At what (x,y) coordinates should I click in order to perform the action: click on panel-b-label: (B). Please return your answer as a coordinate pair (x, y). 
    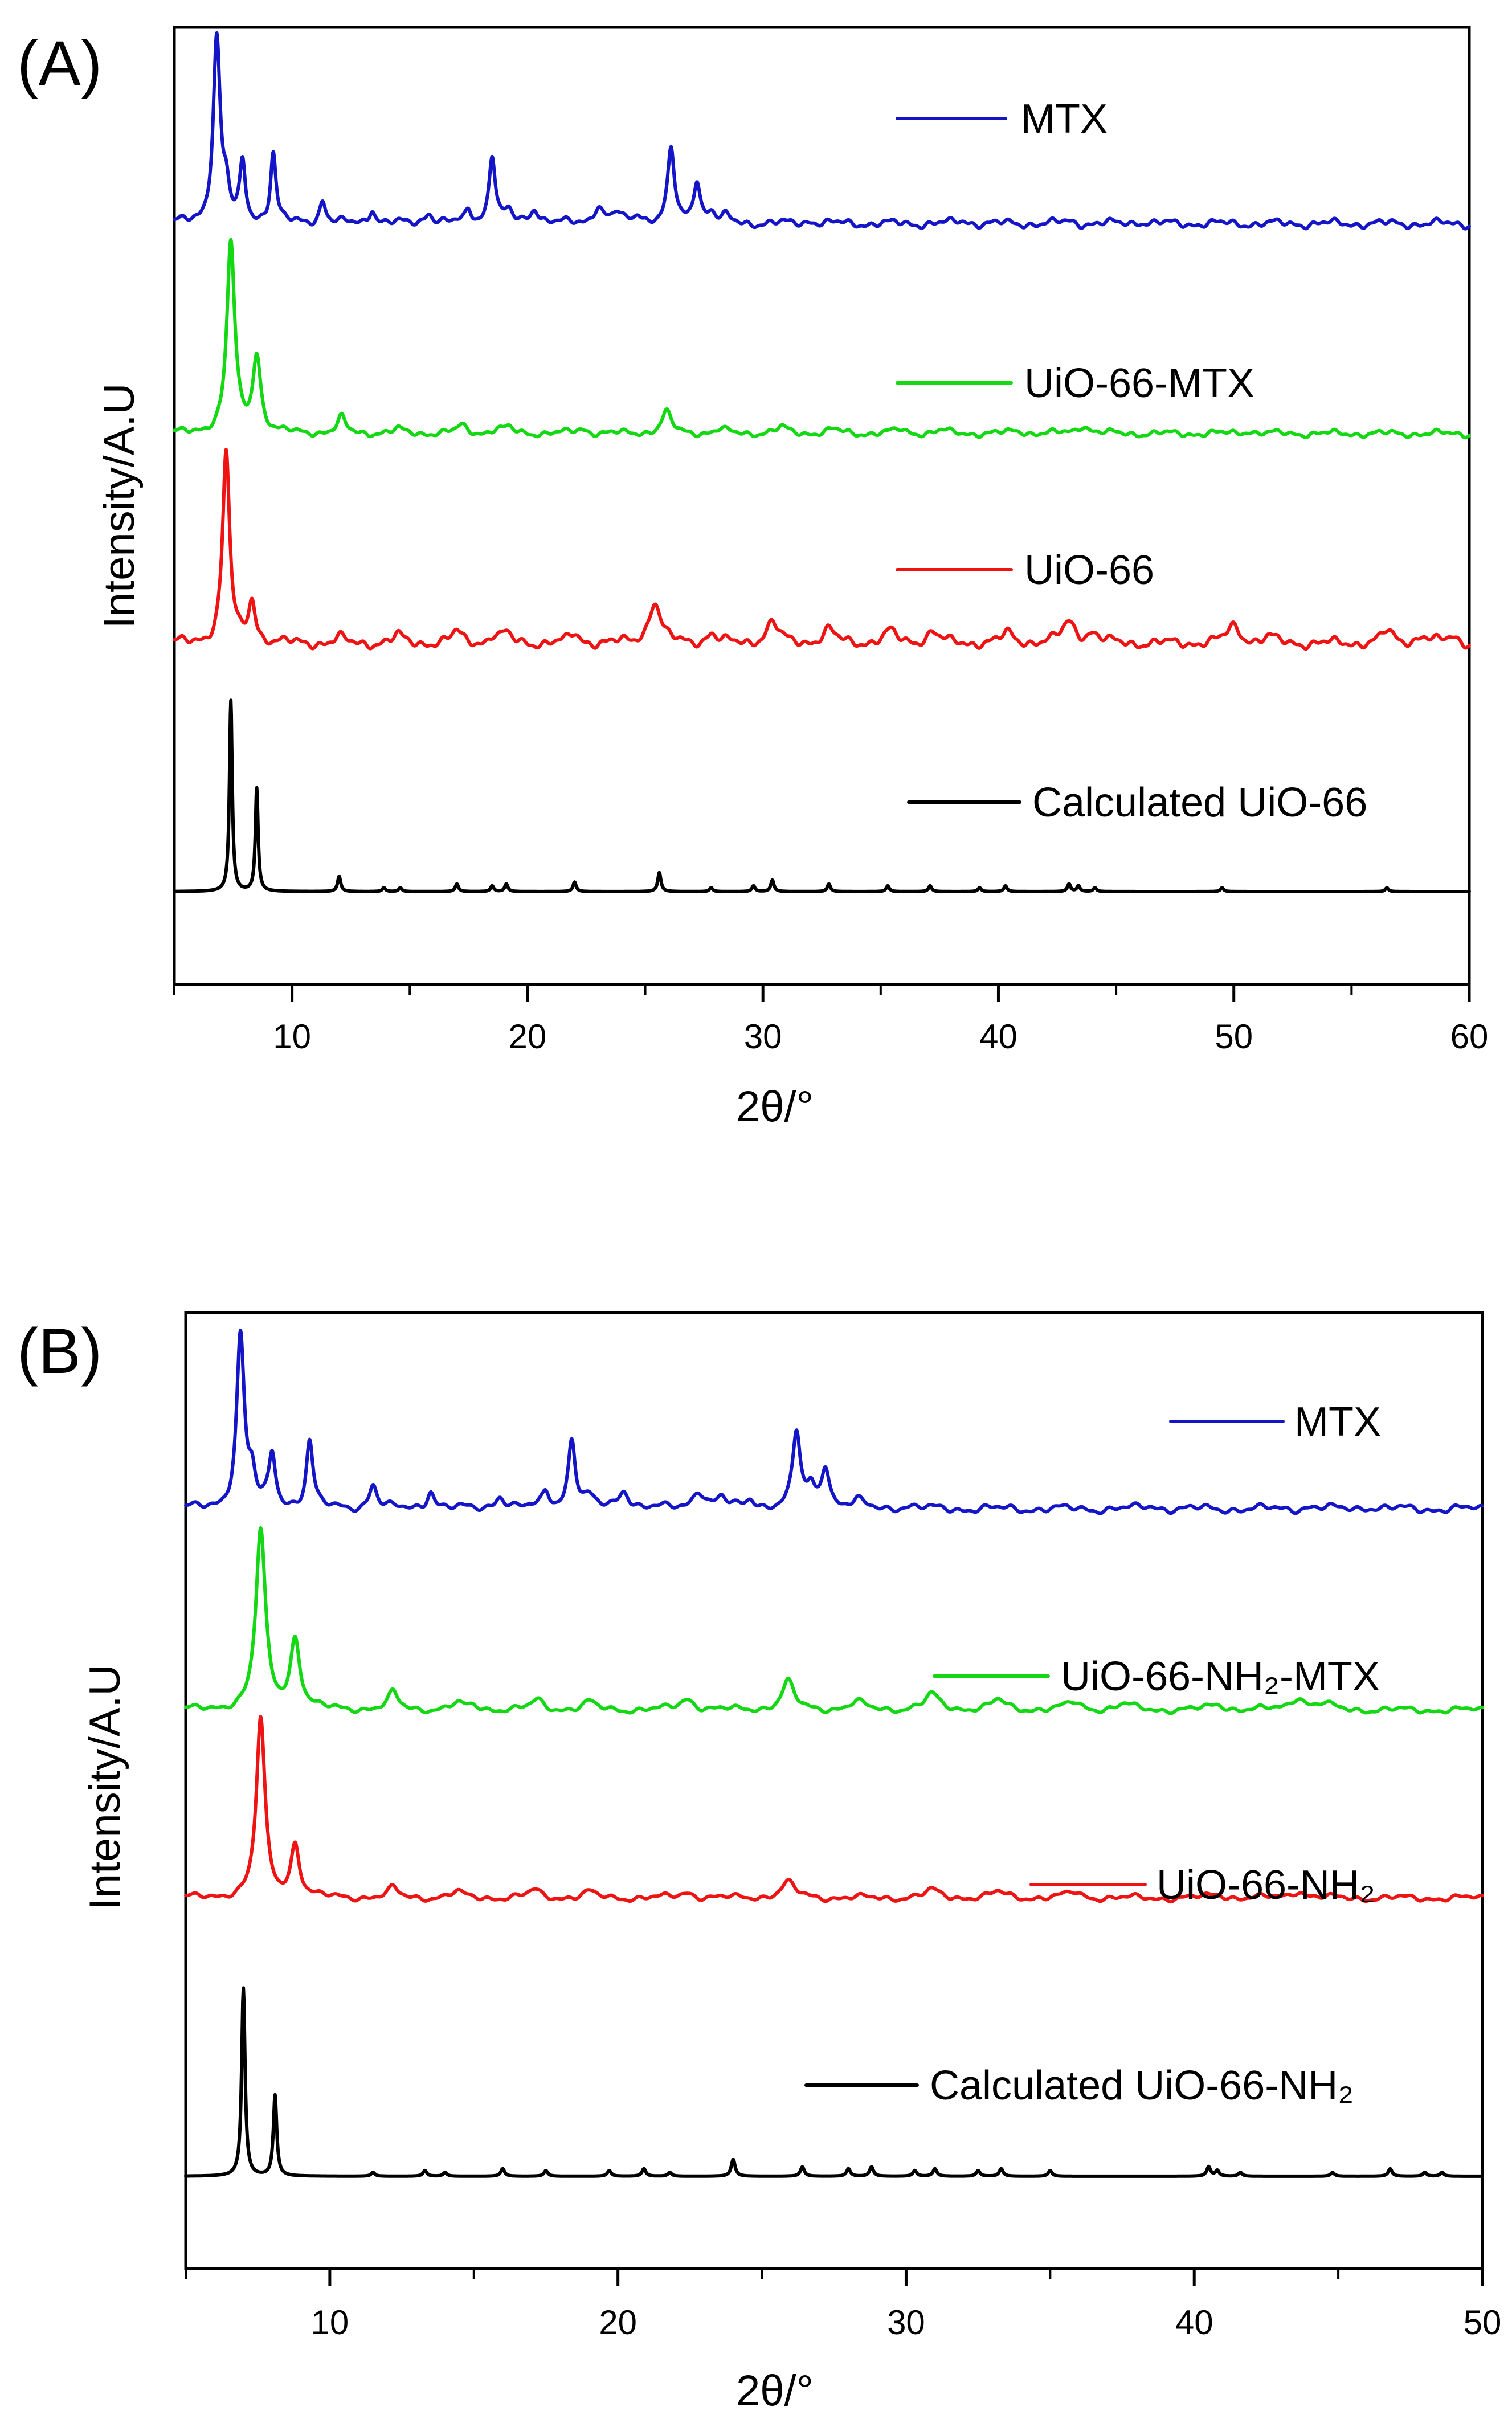
    Looking at the image, I should click on (60, 1351).